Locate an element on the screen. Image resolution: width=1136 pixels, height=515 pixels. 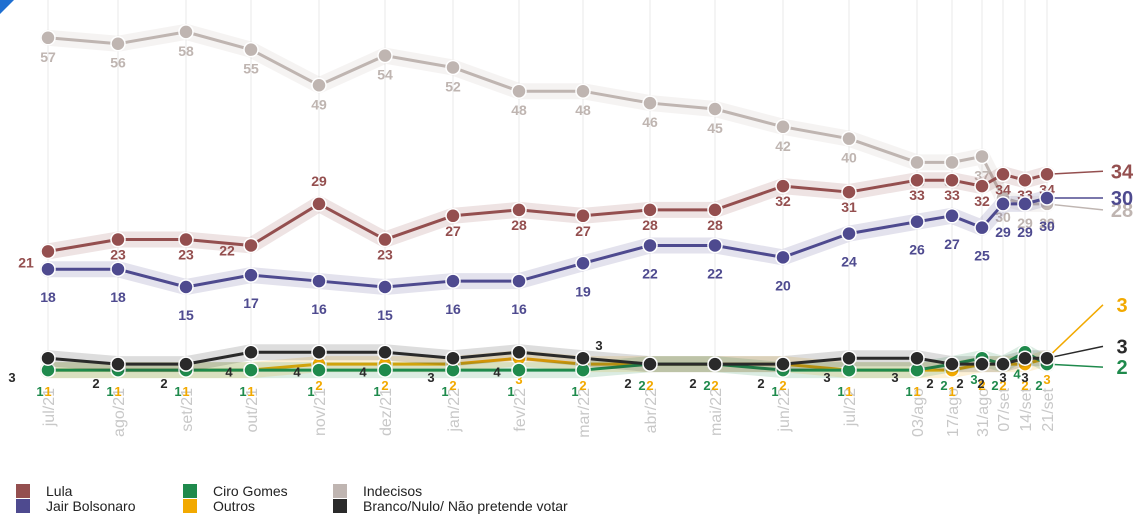
legend-item-indecisos: Indecisos is located at coordinates (377, 491).